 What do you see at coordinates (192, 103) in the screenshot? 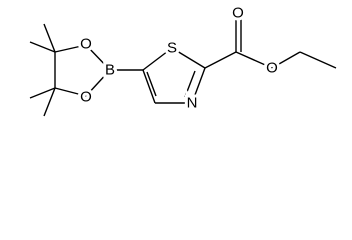
I see `atom-label: N` at bounding box center [192, 103].